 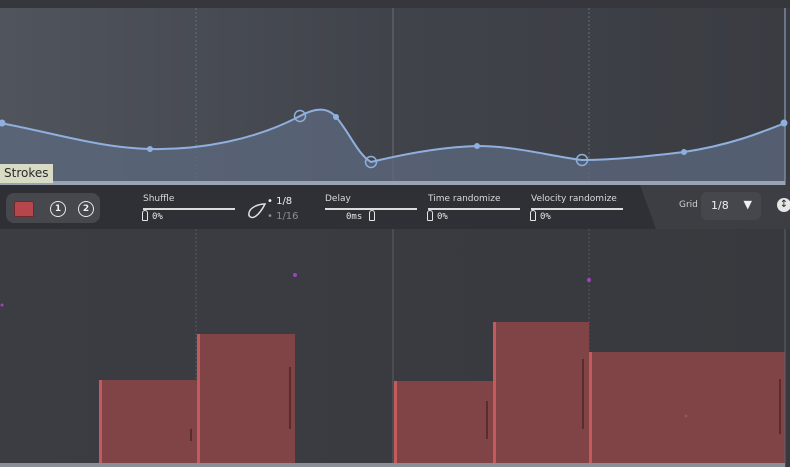 What do you see at coordinates (474, 209) in the screenshot?
I see `time-randomize-slider` at bounding box center [474, 209].